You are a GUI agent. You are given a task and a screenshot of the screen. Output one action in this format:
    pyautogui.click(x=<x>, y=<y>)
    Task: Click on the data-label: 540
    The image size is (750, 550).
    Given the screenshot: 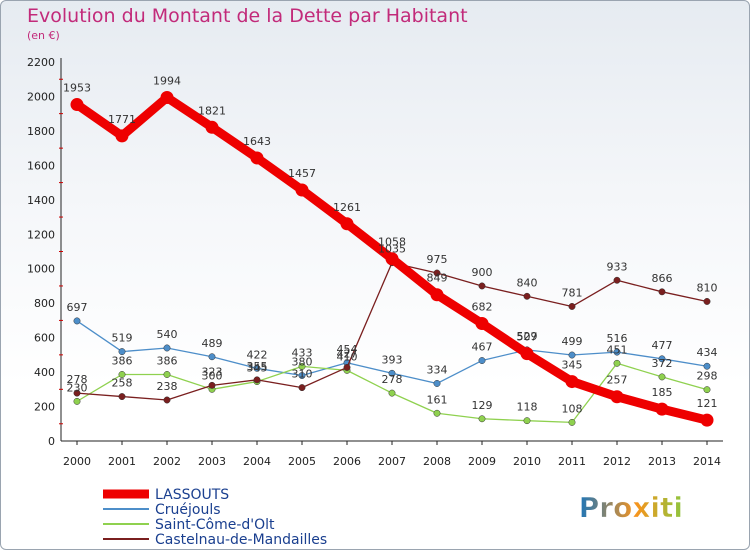 What is the action you would take?
    pyautogui.click(x=167, y=334)
    